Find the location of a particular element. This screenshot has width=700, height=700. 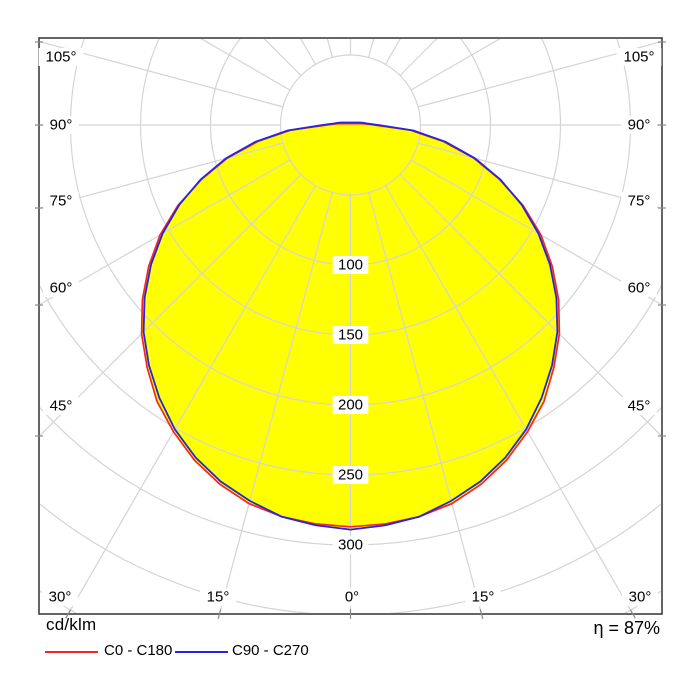

angle-label-right: 75° is located at coordinates (639, 201).